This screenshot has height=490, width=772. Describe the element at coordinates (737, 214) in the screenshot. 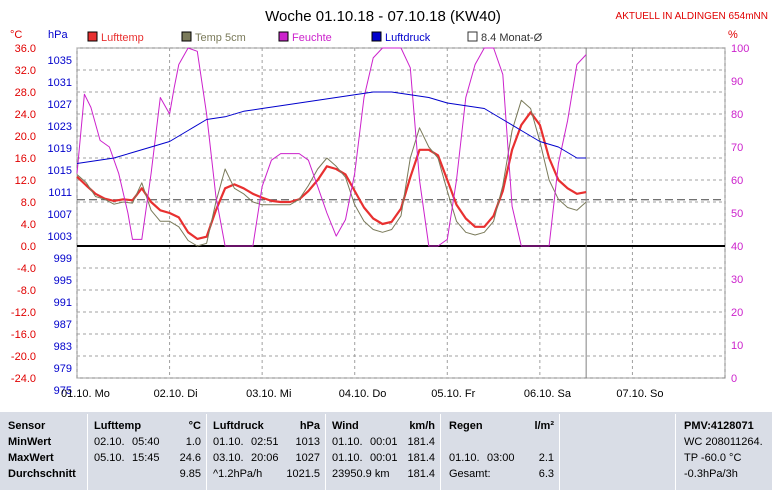

I see `humidity-tick-label: 50` at that location.